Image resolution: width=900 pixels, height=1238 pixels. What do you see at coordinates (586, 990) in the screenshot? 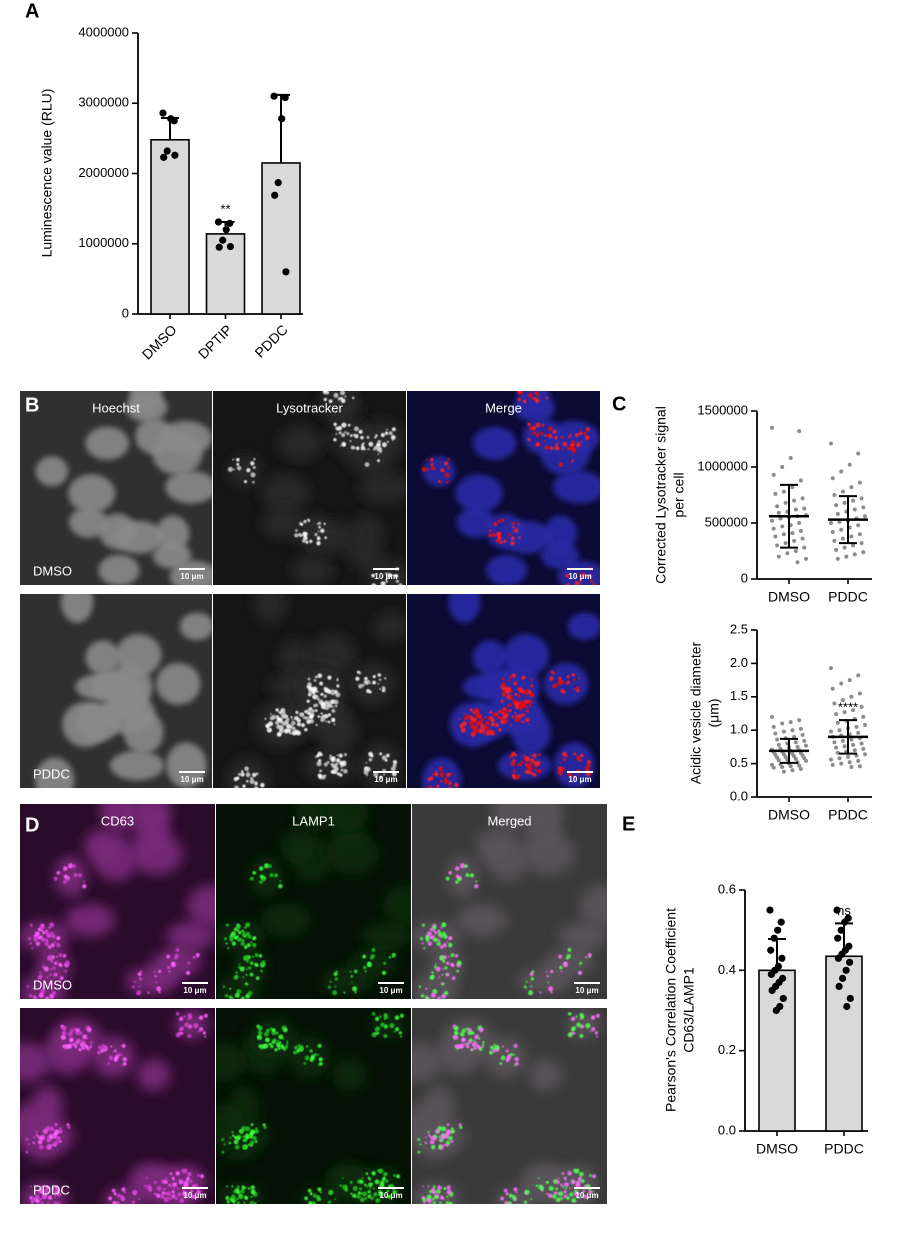
I see `scale-bar-label: 10 μm` at bounding box center [586, 990].